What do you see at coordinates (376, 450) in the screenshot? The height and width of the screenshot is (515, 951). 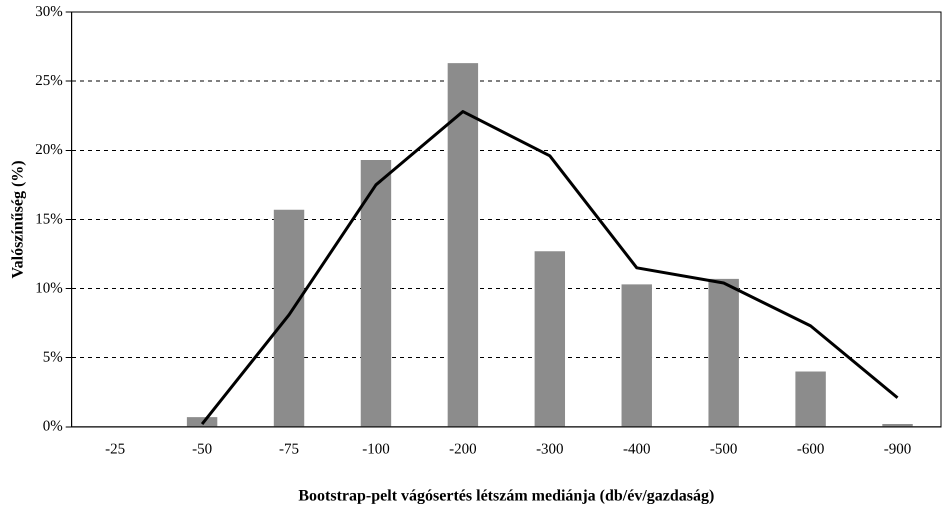 I see `x-tick-label: -100` at bounding box center [376, 450].